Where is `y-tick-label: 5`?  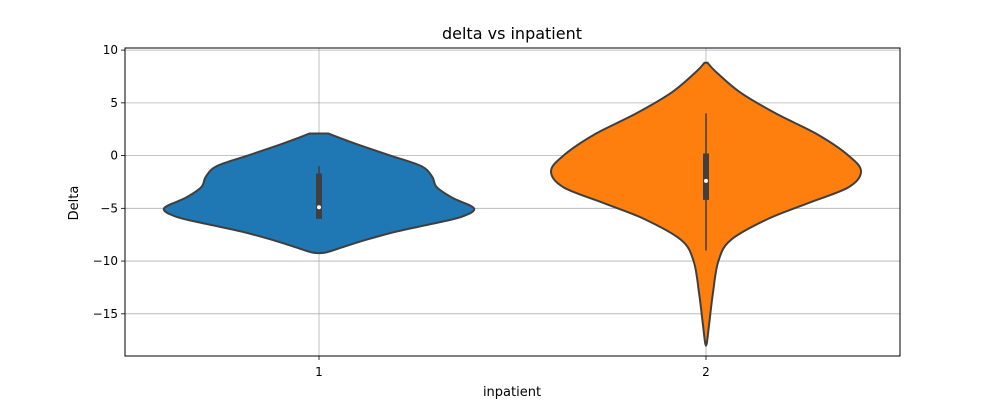
y-tick-label: 5 is located at coordinates (114, 103).